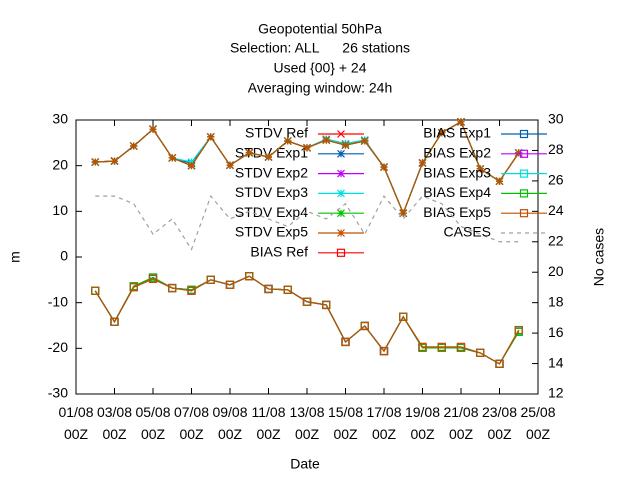 The width and height of the screenshot is (640, 480). What do you see at coordinates (556, 180) in the screenshot?
I see `y2-tick-label: 26` at bounding box center [556, 180].